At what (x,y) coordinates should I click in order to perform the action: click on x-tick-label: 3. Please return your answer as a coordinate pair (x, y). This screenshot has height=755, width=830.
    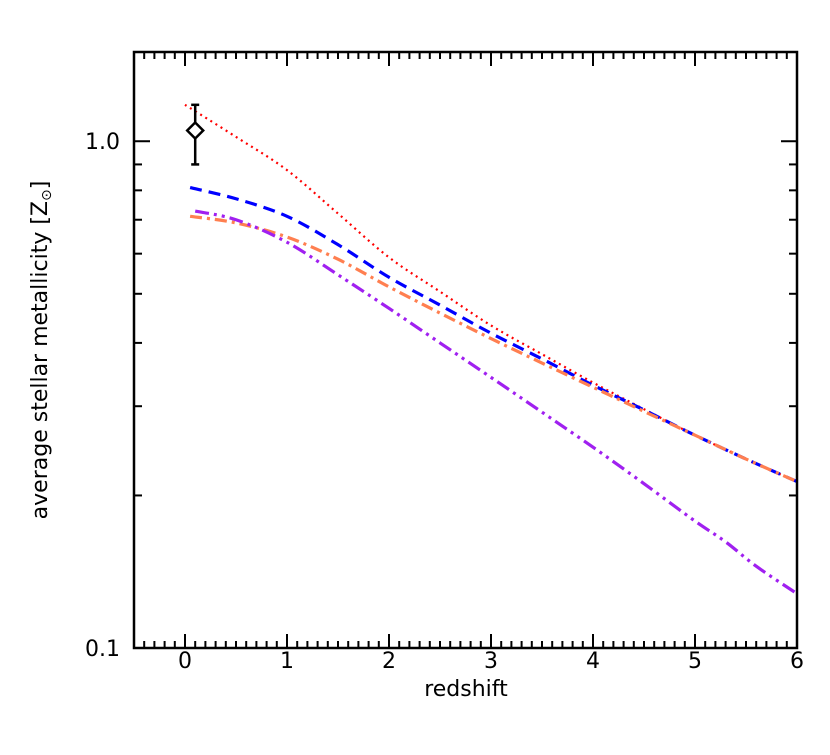
    Looking at the image, I should click on (491, 661).